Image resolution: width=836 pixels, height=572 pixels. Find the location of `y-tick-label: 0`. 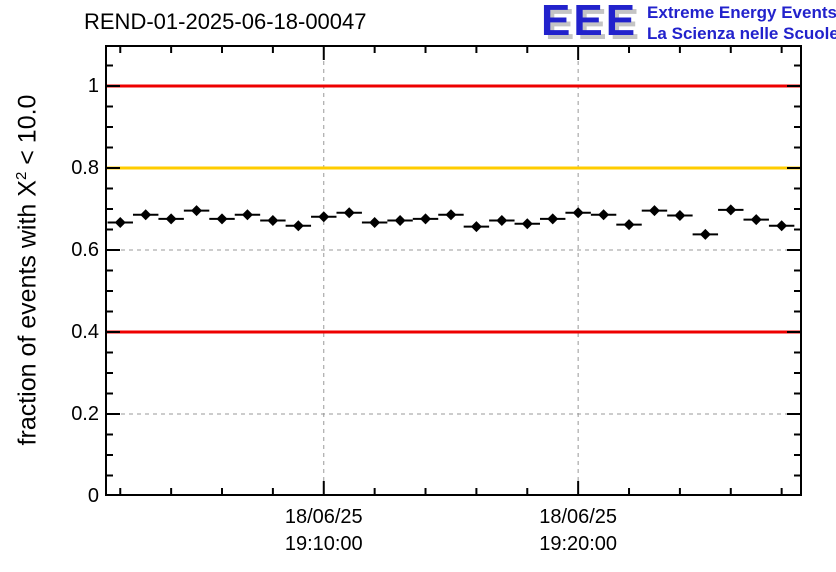

y-tick-label: 0 is located at coordinates (93, 496).